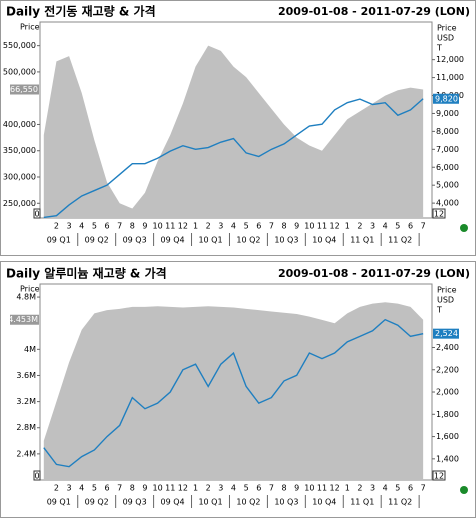  What do you see at coordinates (447, 392) in the screenshot?
I see `y2-tick-label: 2,000` at bounding box center [447, 392].